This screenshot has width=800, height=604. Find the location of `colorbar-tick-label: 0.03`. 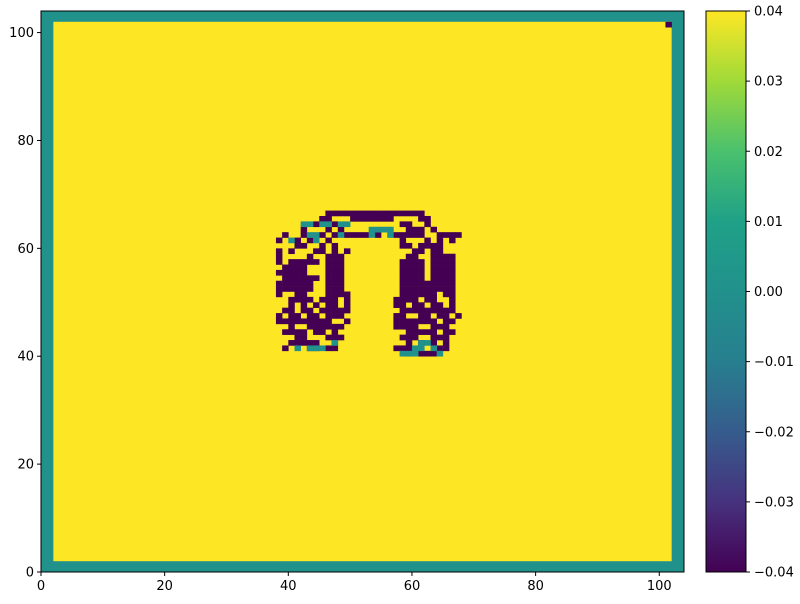

colorbar-tick-label: 0.03 is located at coordinates (768, 82).